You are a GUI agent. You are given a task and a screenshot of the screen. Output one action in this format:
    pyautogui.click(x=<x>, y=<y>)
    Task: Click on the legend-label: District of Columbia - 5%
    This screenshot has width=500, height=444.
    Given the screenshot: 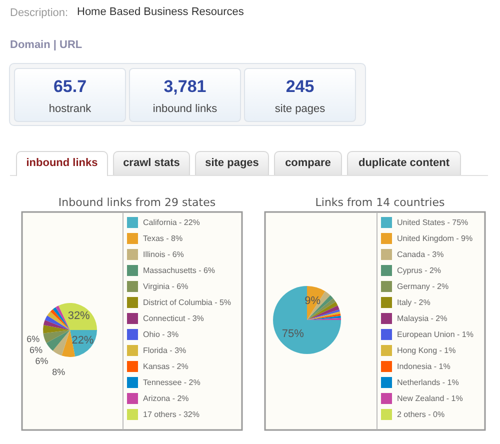 What is the action you would take?
    pyautogui.click(x=187, y=302)
    